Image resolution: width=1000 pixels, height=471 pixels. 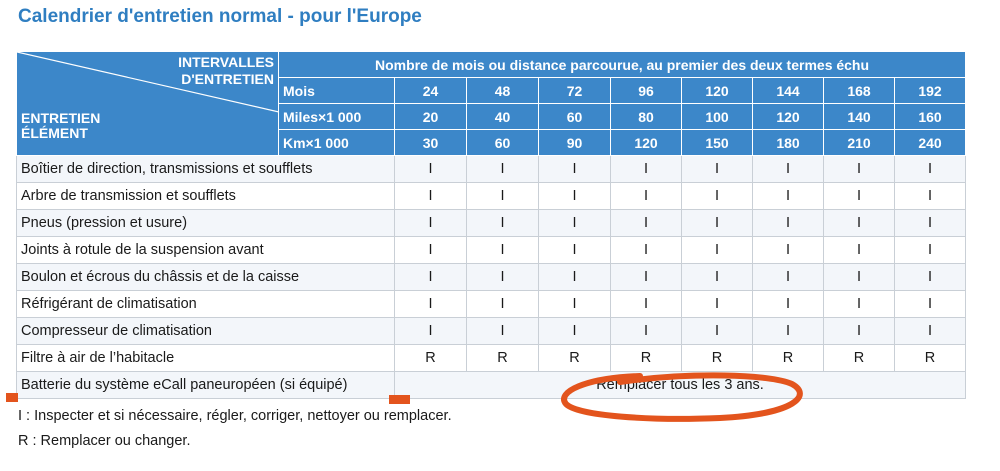 What do you see at coordinates (930, 90) in the screenshot?
I see `header-cell: 192` at bounding box center [930, 90].